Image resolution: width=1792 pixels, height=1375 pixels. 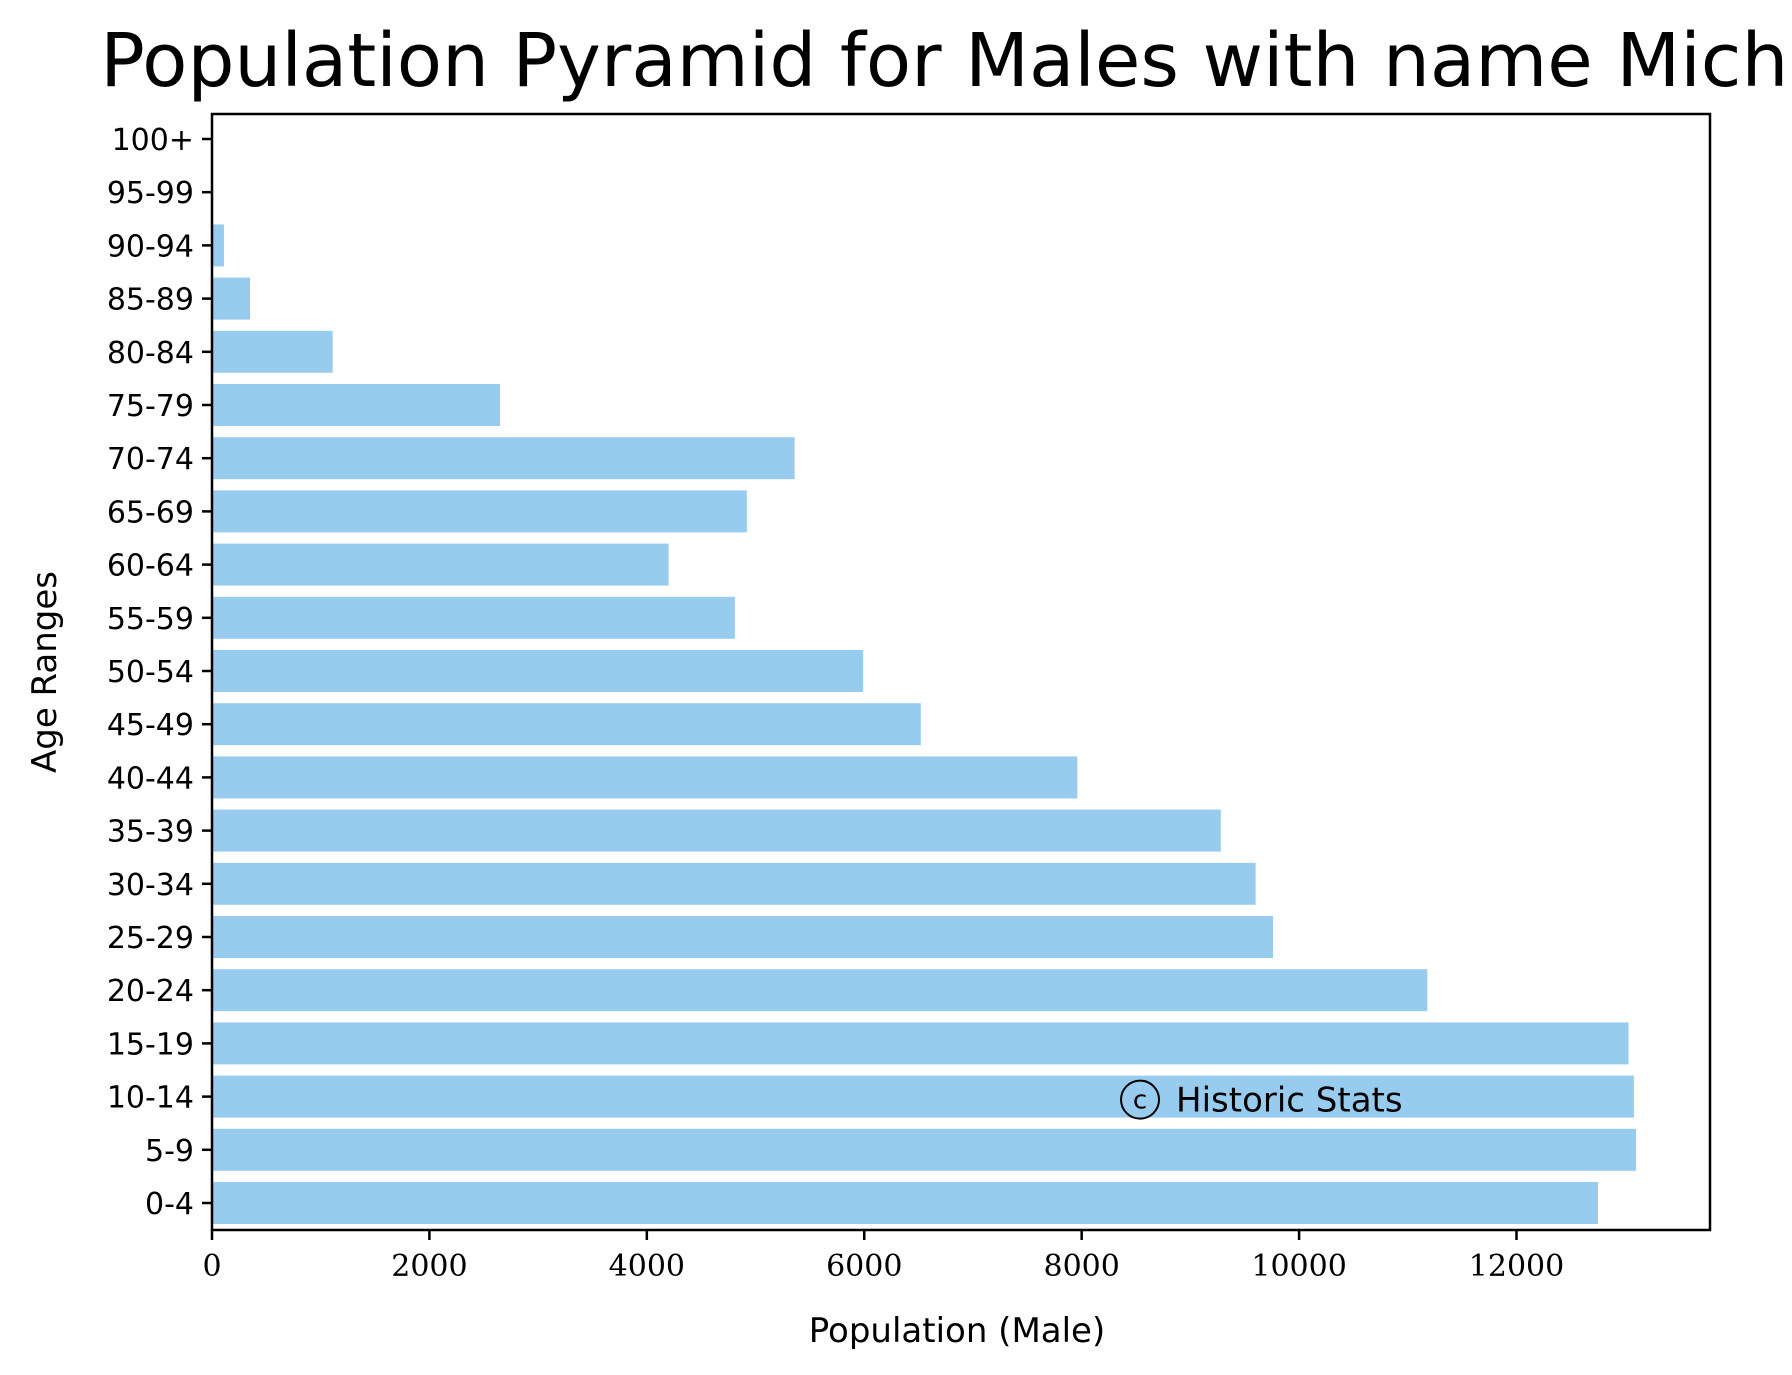 What do you see at coordinates (1289, 1101) in the screenshot?
I see `watermark-text: Historic Stats` at bounding box center [1289, 1101].